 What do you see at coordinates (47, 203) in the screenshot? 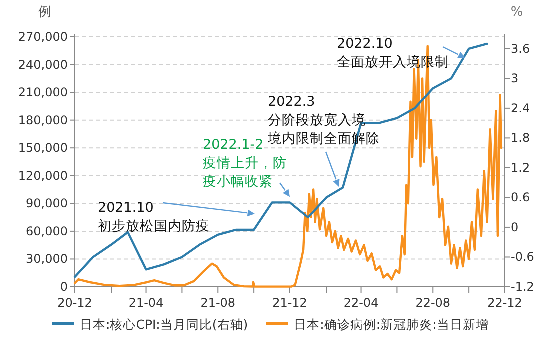
I see `y-tick-label: 90,000` at bounding box center [47, 203].